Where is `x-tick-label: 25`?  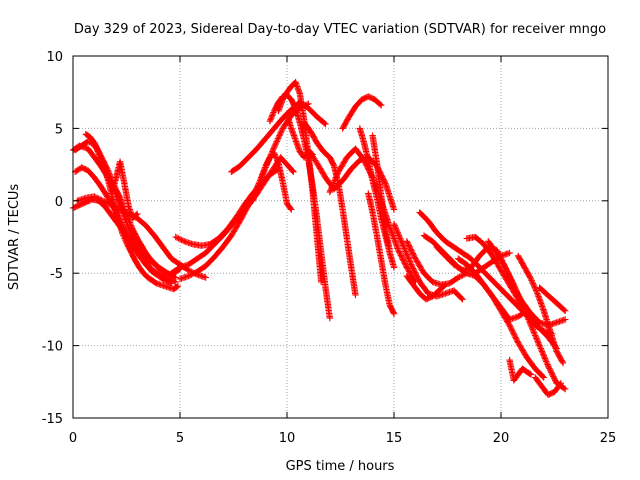 x-tick-label: 25 is located at coordinates (608, 438).